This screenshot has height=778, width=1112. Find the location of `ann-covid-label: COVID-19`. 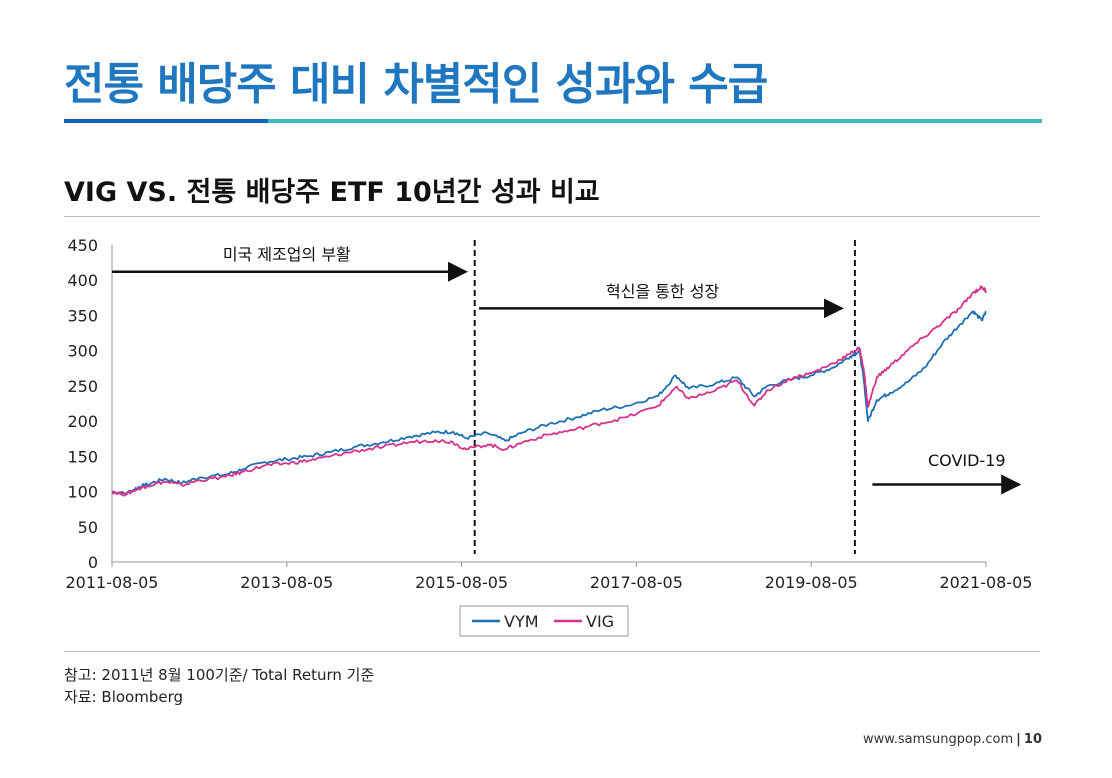

ann-covid-label: COVID-19 is located at coordinates (967, 460).